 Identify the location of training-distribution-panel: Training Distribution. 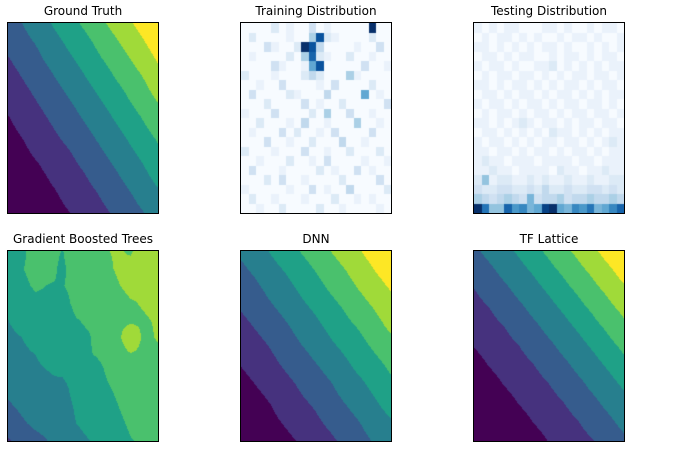
(316, 109).